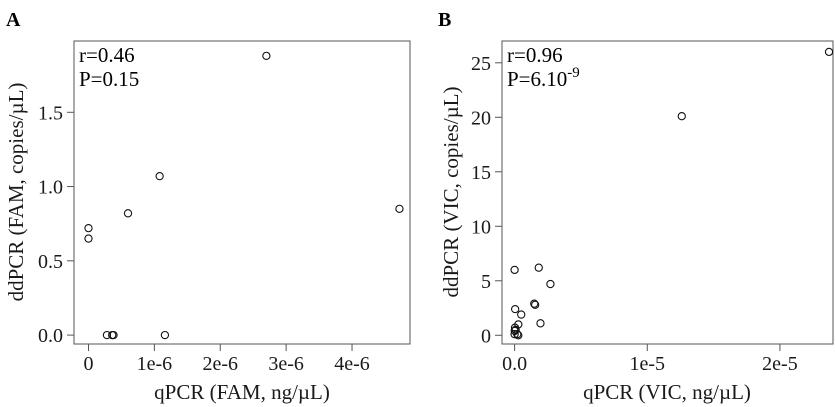  What do you see at coordinates (780, 364) in the screenshot?
I see `x-tick-label: 2e-5` at bounding box center [780, 364].